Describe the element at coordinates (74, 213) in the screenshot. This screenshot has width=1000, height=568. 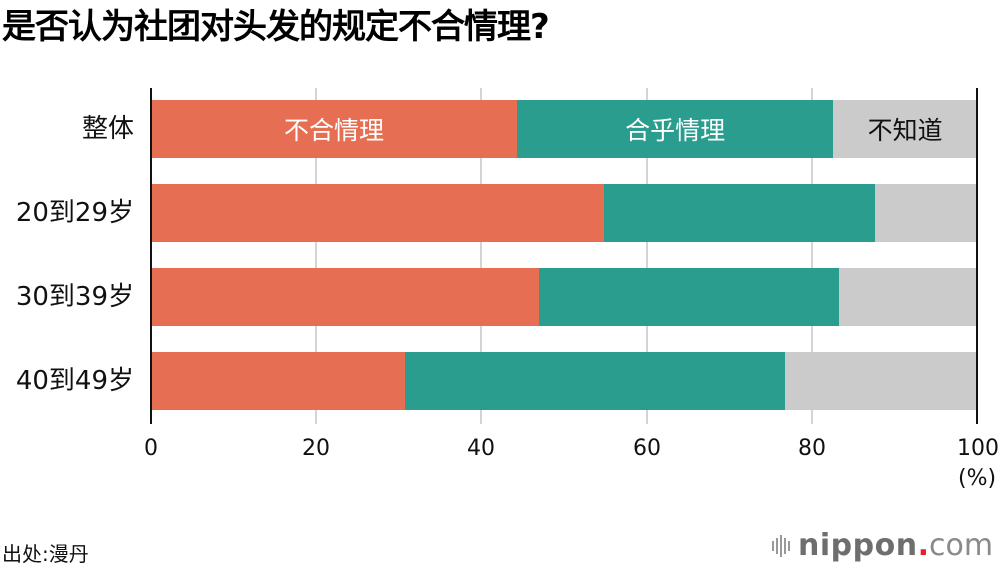
I see `category-label-20s: 20到29岁` at that location.